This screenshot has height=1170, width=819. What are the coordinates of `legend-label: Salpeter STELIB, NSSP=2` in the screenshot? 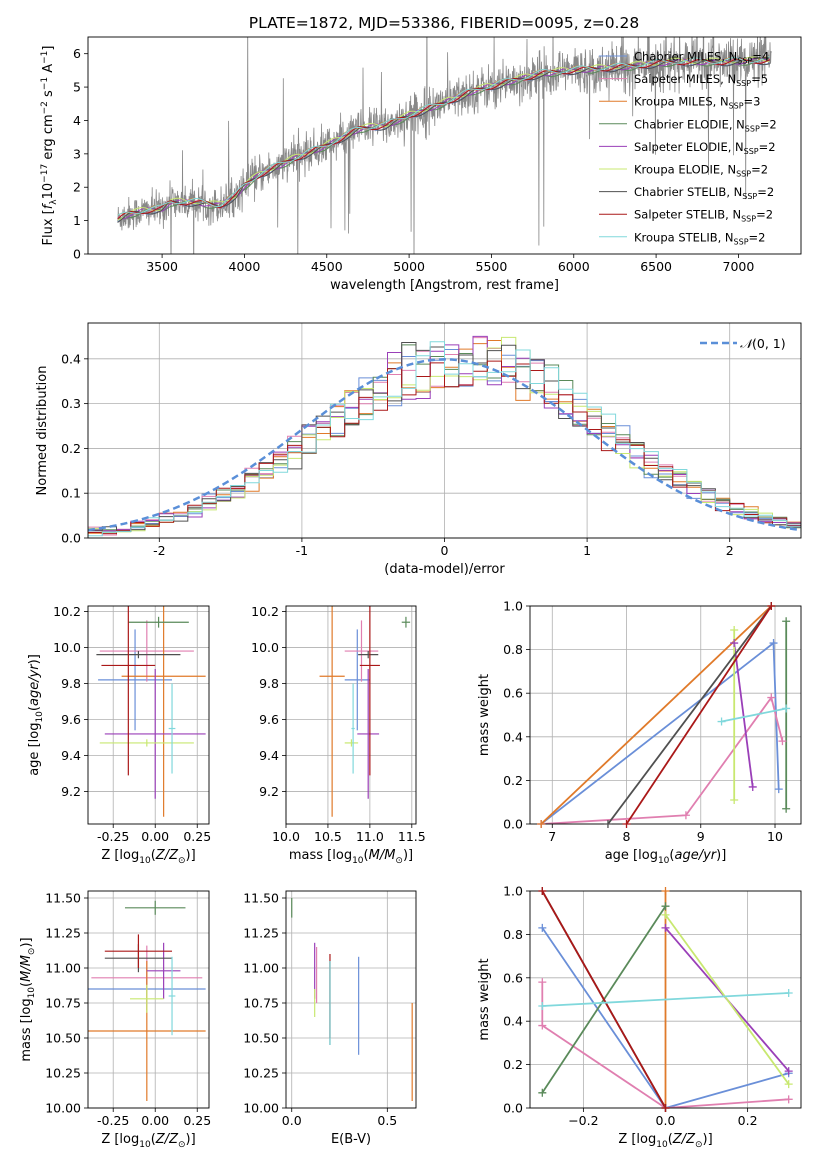 It's located at (703, 216).